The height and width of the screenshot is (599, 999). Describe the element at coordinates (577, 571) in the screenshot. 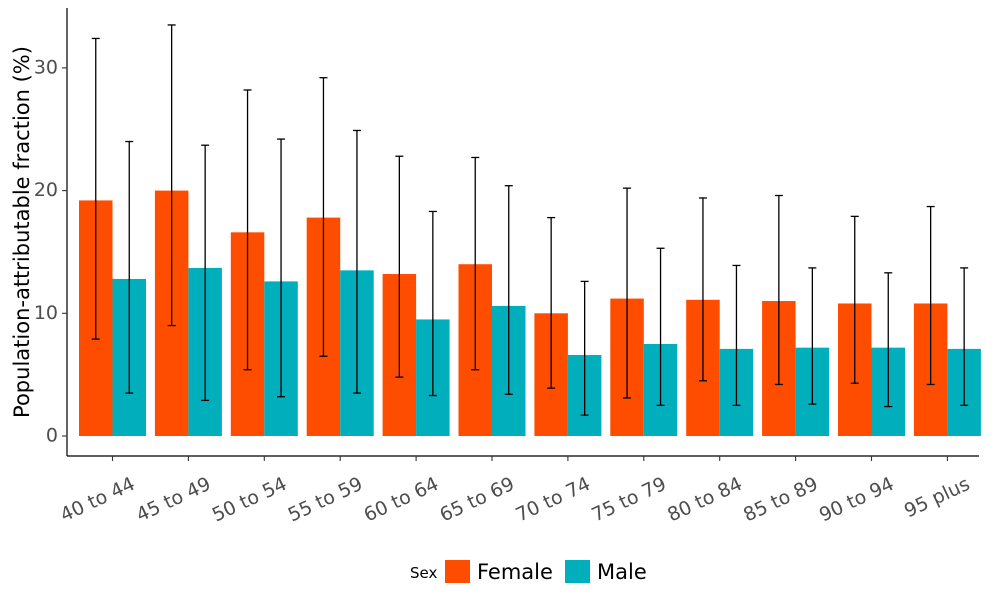

I see `legend-key-male` at that location.